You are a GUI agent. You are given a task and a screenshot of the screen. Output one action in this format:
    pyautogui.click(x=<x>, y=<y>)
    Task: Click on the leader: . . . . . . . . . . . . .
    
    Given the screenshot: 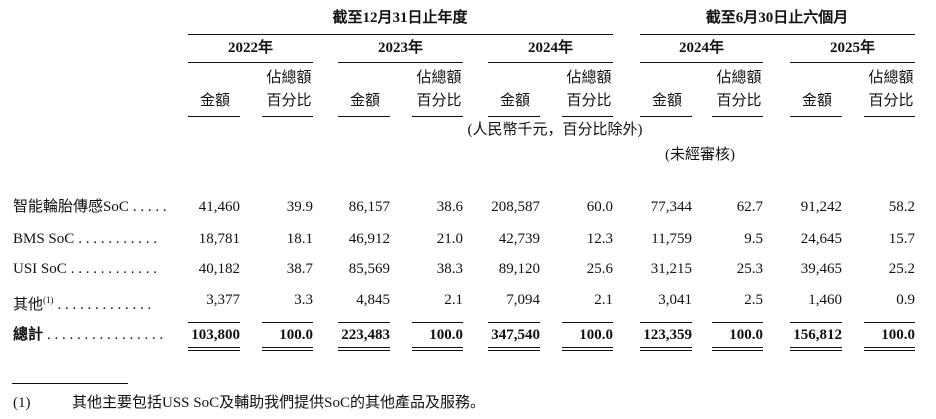 What is the action you would take?
    pyautogui.click(x=104, y=305)
    